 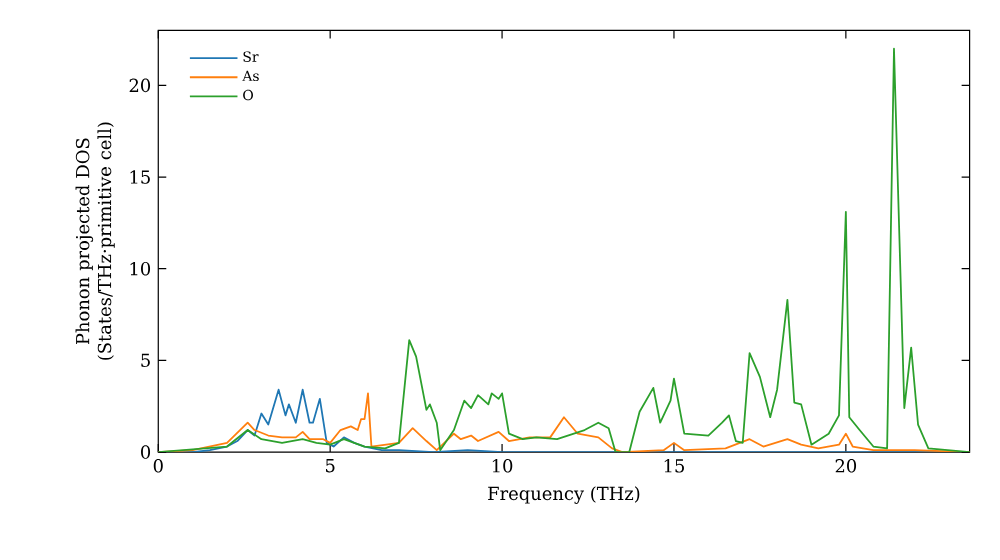 What do you see at coordinates (140, 177) in the screenshot?
I see `y-tick-label: 15` at bounding box center [140, 177].